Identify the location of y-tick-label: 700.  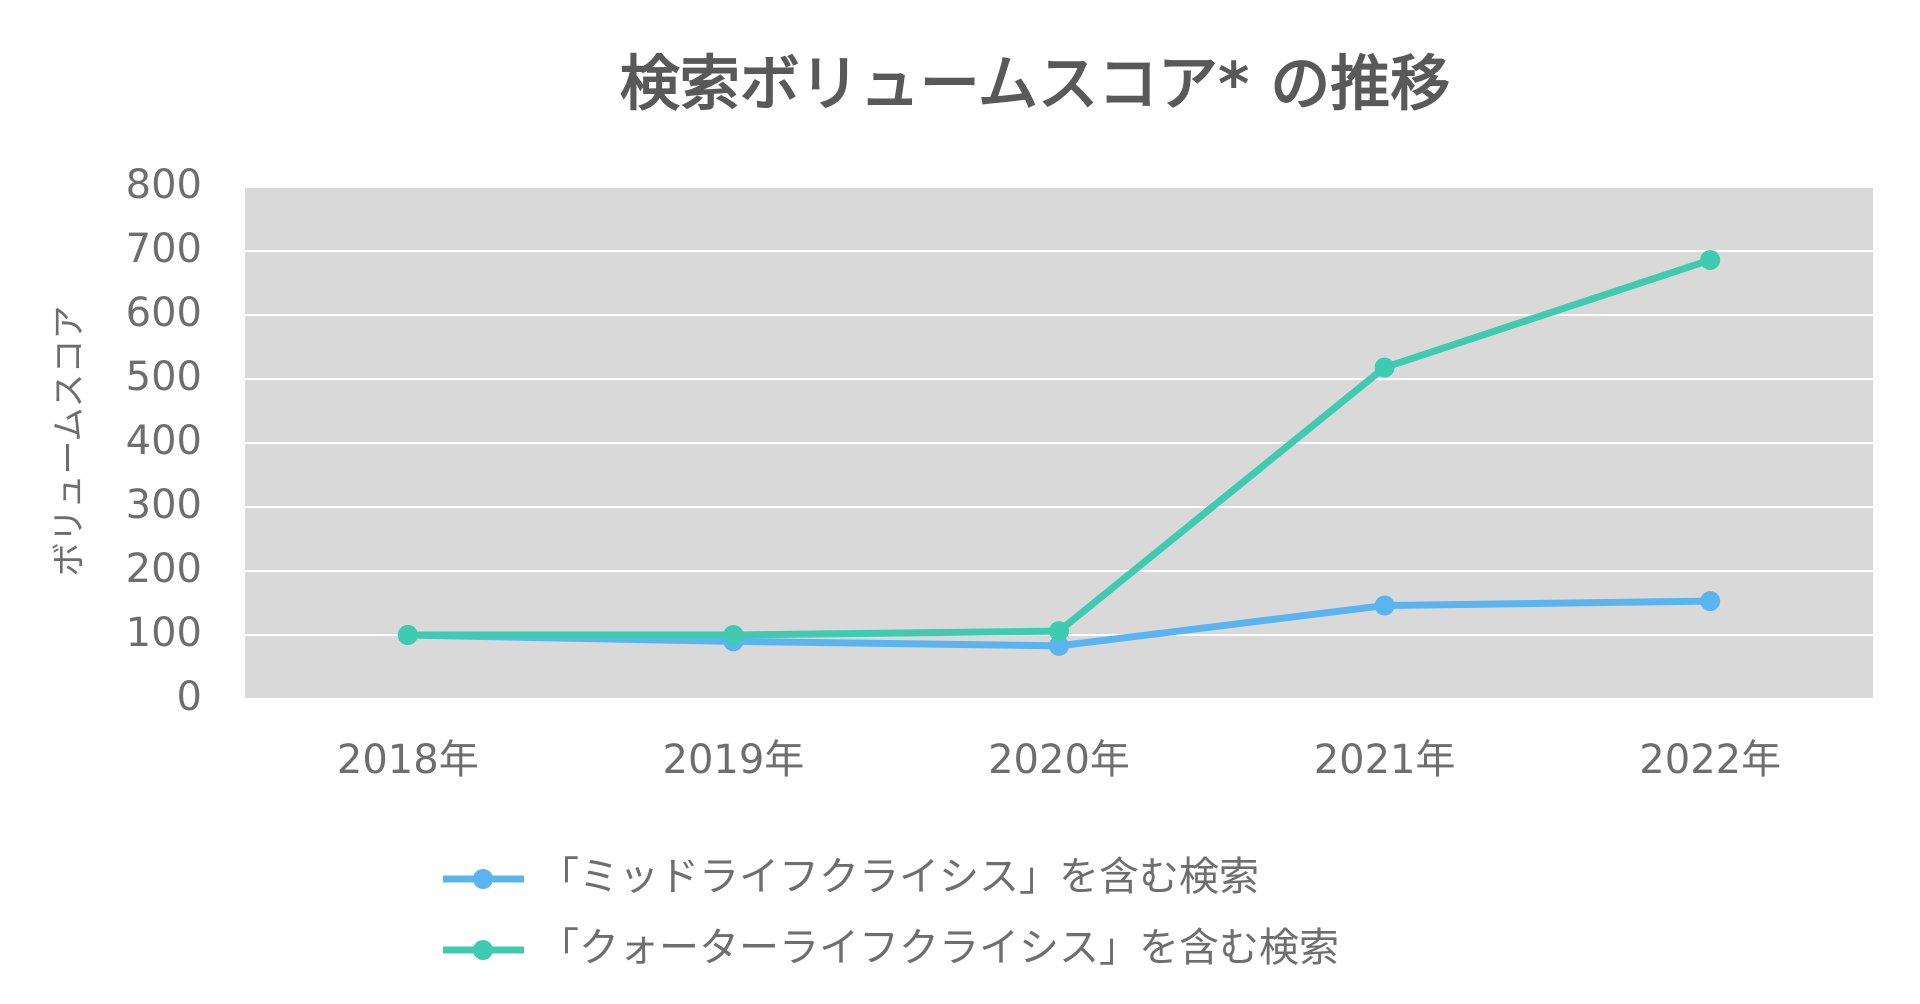
(164, 249).